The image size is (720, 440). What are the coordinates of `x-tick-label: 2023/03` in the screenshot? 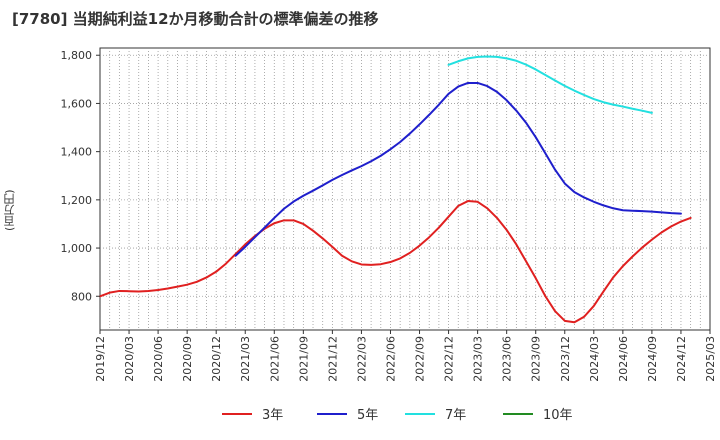 It's located at (478, 359).